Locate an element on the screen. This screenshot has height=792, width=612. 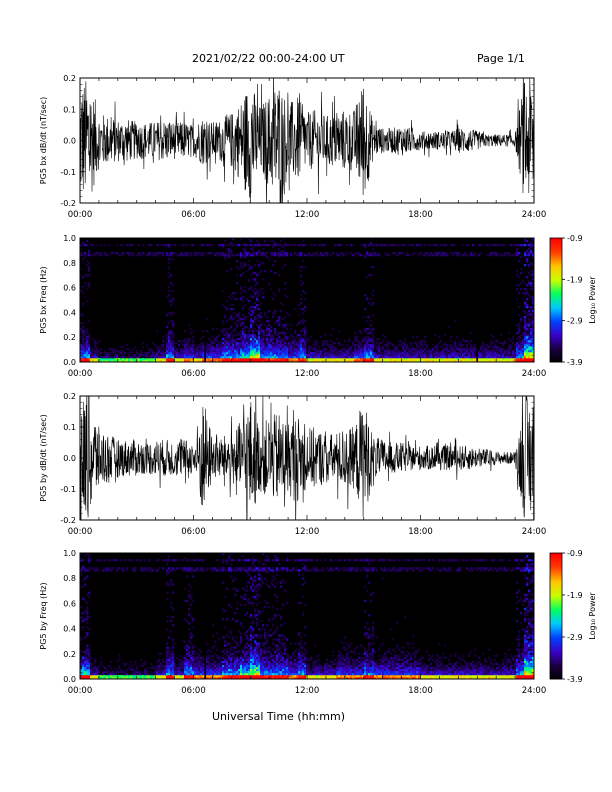
y-axis-label: PG5 by Freq (Hz) is located at coordinates (43, 615).